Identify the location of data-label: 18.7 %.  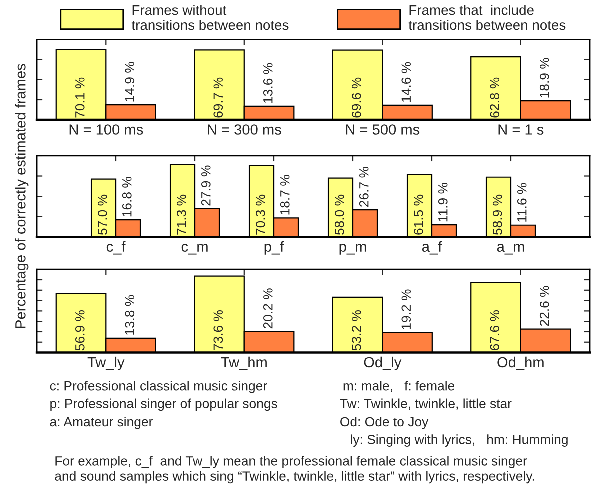
(285, 195).